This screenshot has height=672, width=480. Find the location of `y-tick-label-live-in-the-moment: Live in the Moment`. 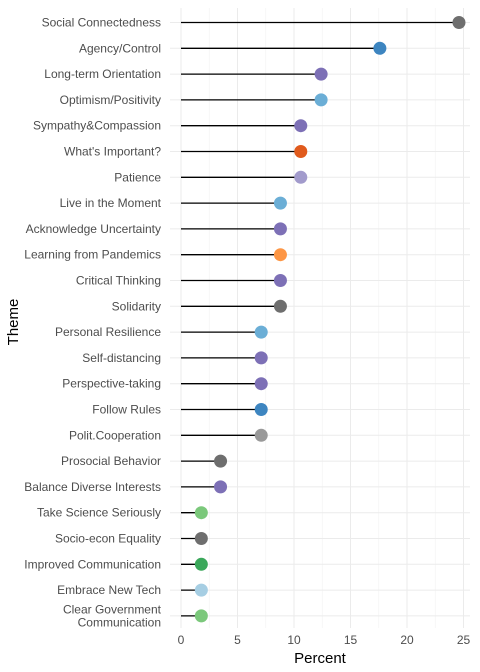

y-tick-label-live-in-the-moment: Live in the Moment is located at coordinates (111, 203).